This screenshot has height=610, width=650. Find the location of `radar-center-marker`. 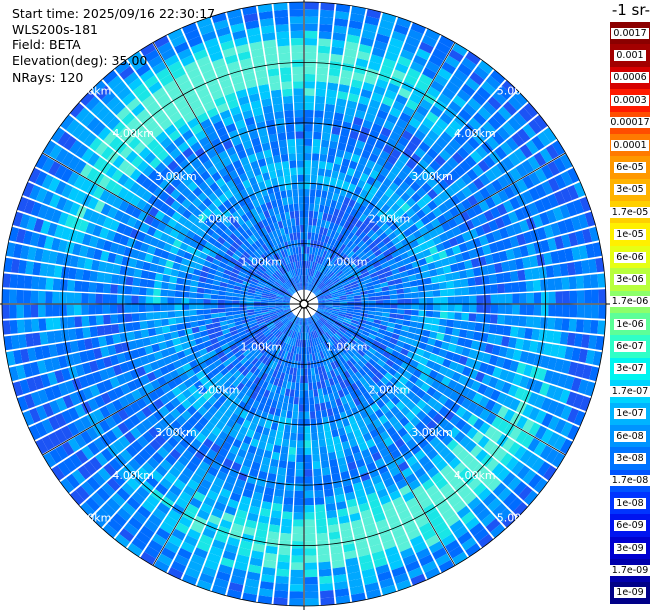

radar-center-marker is located at coordinates (304, 304).